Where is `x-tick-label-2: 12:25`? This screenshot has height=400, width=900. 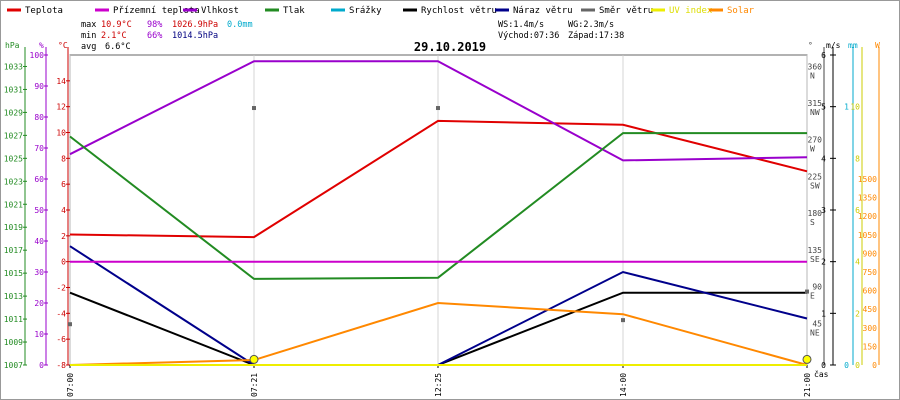 x-tick-label-2: 12:25 is located at coordinates (438, 385).